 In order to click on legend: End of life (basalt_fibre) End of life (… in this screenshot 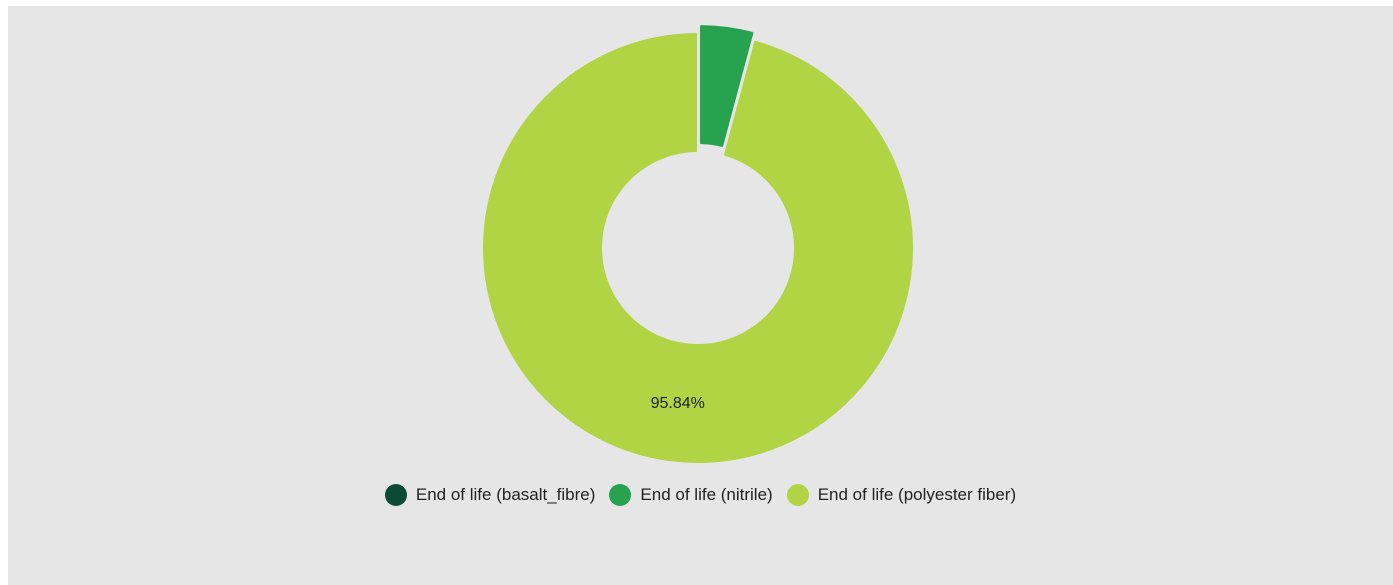, I will do `click(700, 495)`.